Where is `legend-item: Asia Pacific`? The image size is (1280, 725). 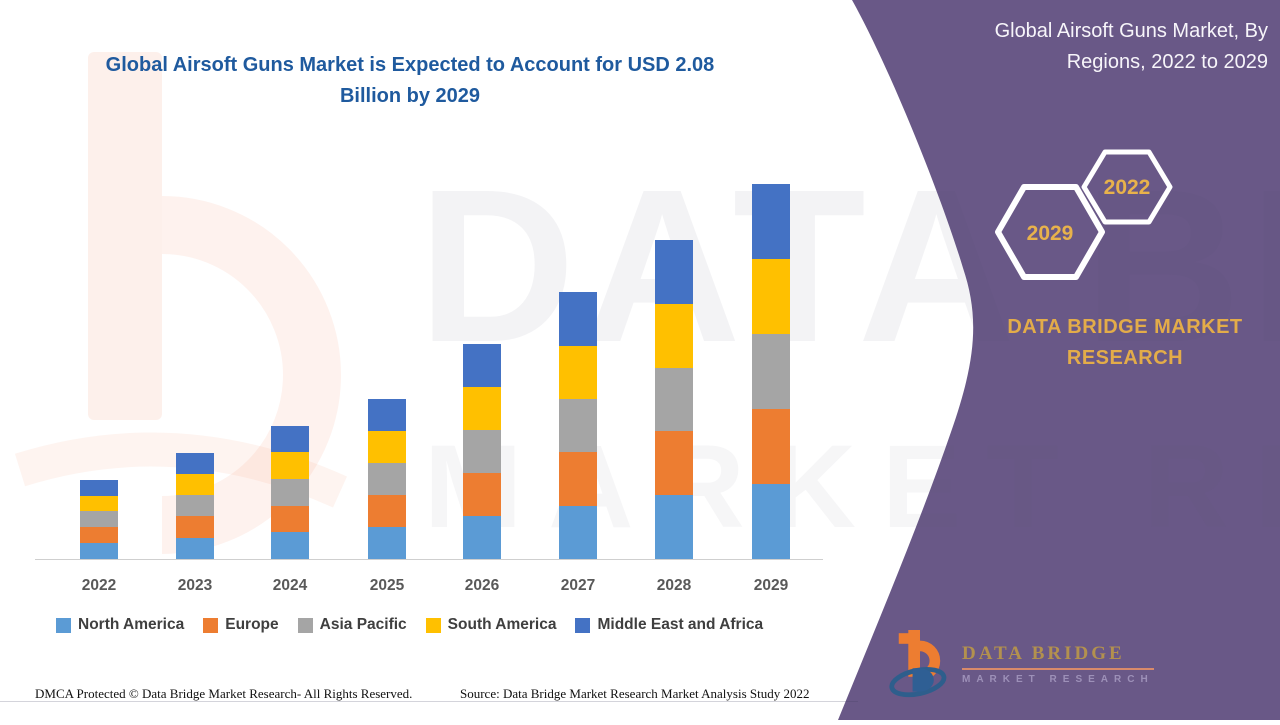 legend-item: Asia Pacific is located at coordinates (352, 625).